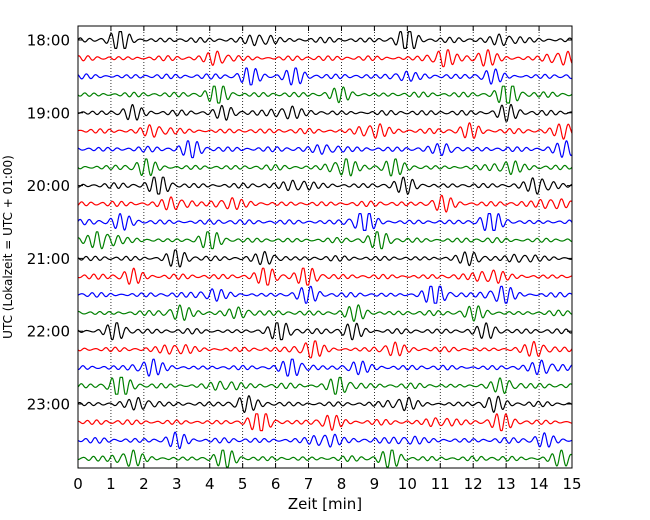 The height and width of the screenshot is (520, 650). What do you see at coordinates (177, 484) in the screenshot?
I see `x-tick-label: 3` at bounding box center [177, 484].